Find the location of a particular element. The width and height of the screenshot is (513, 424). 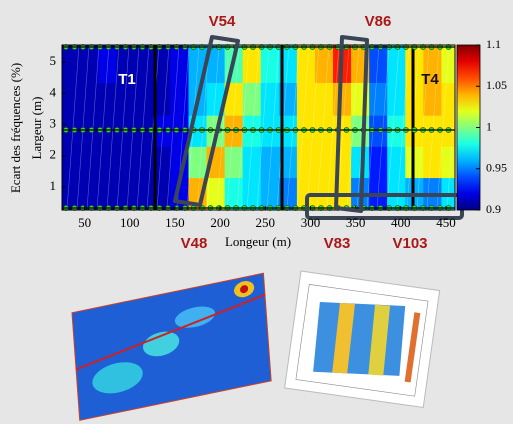

colorbar-tick-label: 1.1 is located at coordinates (493, 44).